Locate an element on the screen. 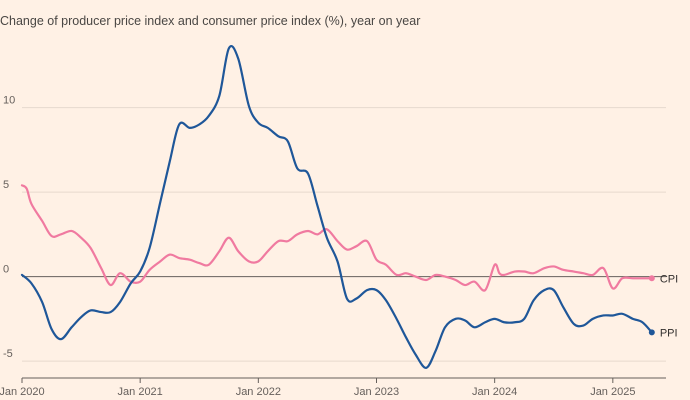 The image size is (690, 400). y-tick-label: 10 is located at coordinates (9, 101).